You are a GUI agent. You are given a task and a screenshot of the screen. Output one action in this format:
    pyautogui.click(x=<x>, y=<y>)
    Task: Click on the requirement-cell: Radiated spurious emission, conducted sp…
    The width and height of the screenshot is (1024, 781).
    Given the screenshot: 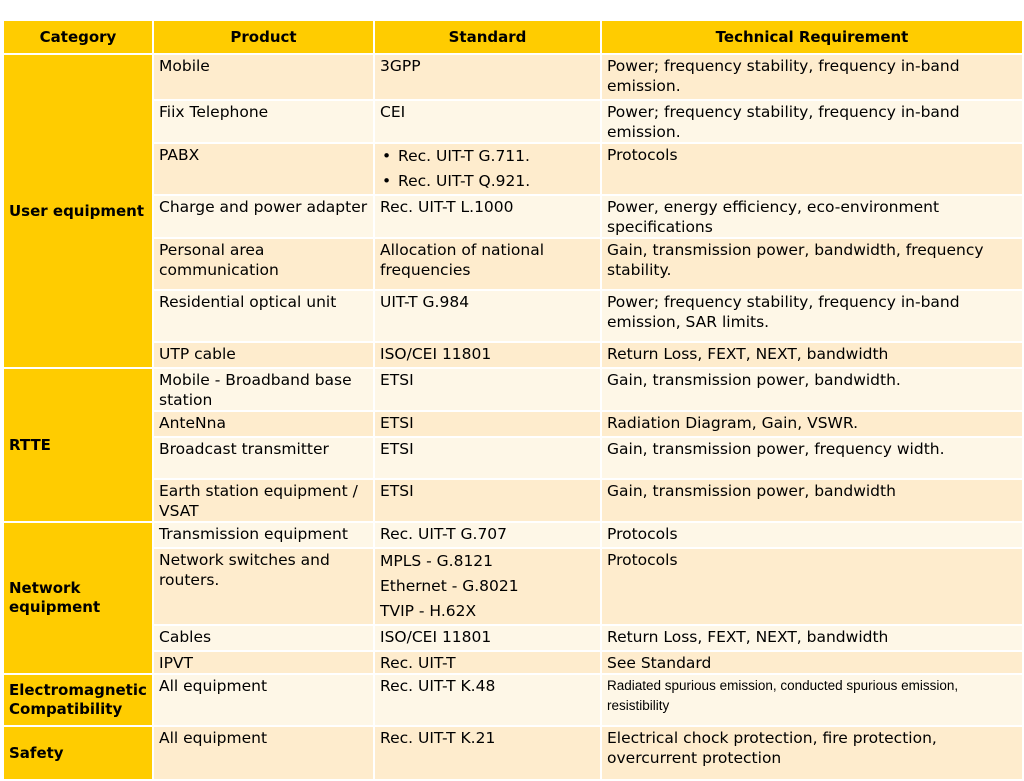 What is the action you would take?
    pyautogui.click(x=812, y=700)
    